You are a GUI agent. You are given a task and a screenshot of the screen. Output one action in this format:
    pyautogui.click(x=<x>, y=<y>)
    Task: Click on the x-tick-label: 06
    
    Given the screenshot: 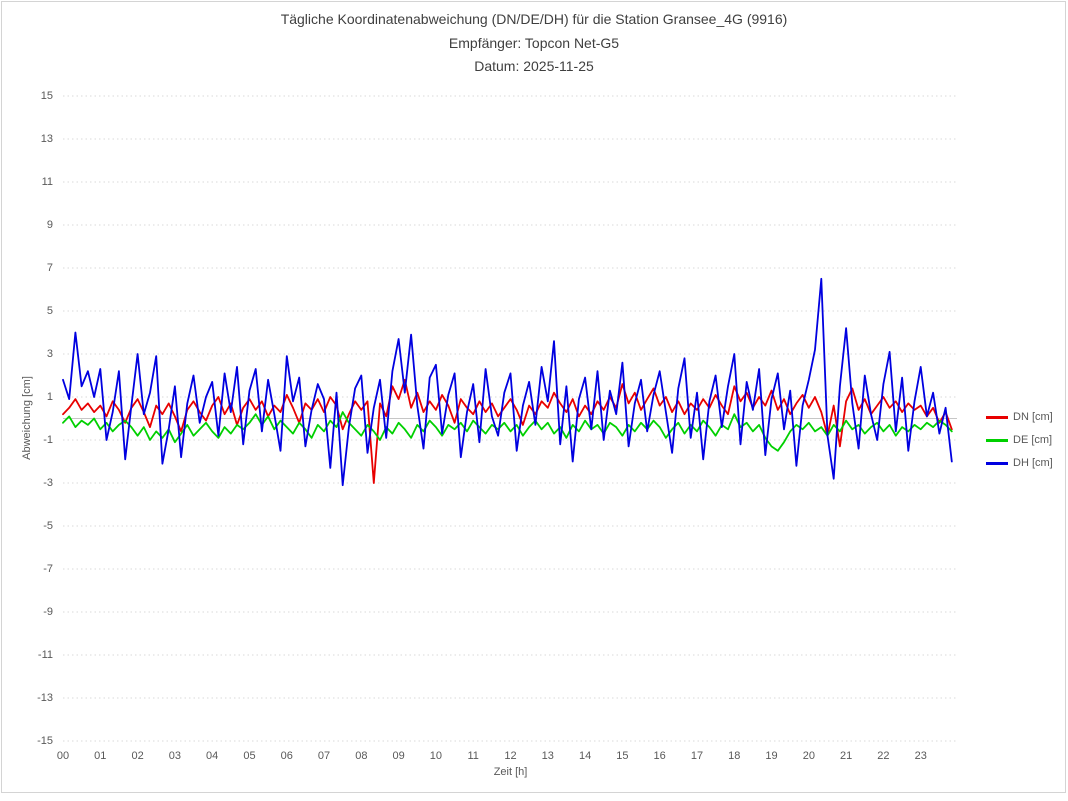 What is the action you would take?
    pyautogui.click(x=286, y=756)
    